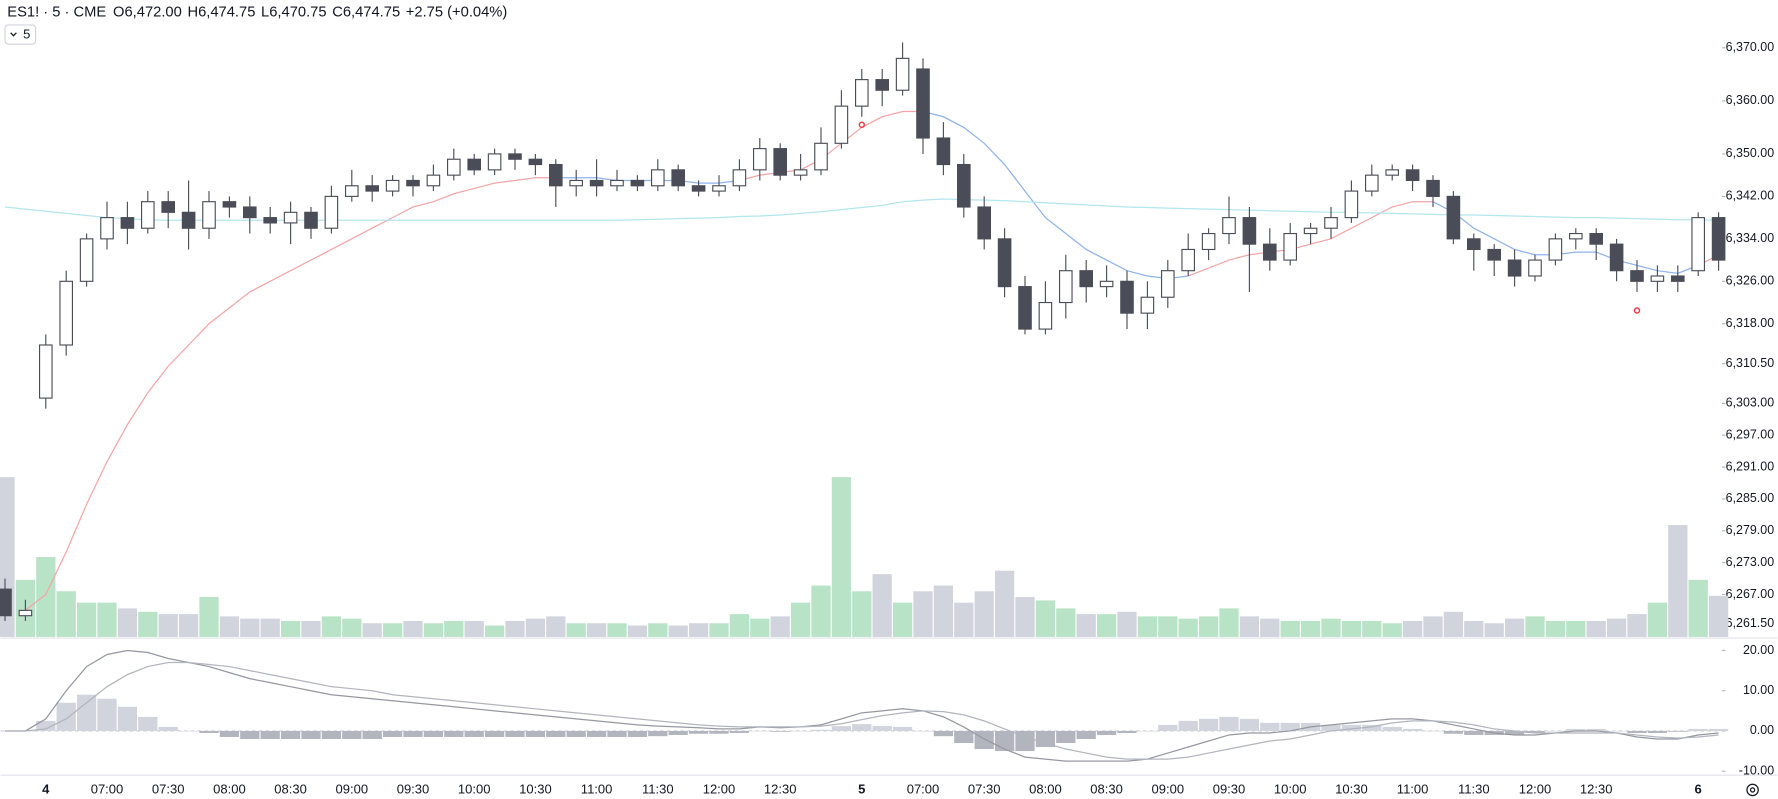 The image size is (1778, 799). What do you see at coordinates (1758, 650) in the screenshot?
I see `y-tick-label: 20.00` at bounding box center [1758, 650].